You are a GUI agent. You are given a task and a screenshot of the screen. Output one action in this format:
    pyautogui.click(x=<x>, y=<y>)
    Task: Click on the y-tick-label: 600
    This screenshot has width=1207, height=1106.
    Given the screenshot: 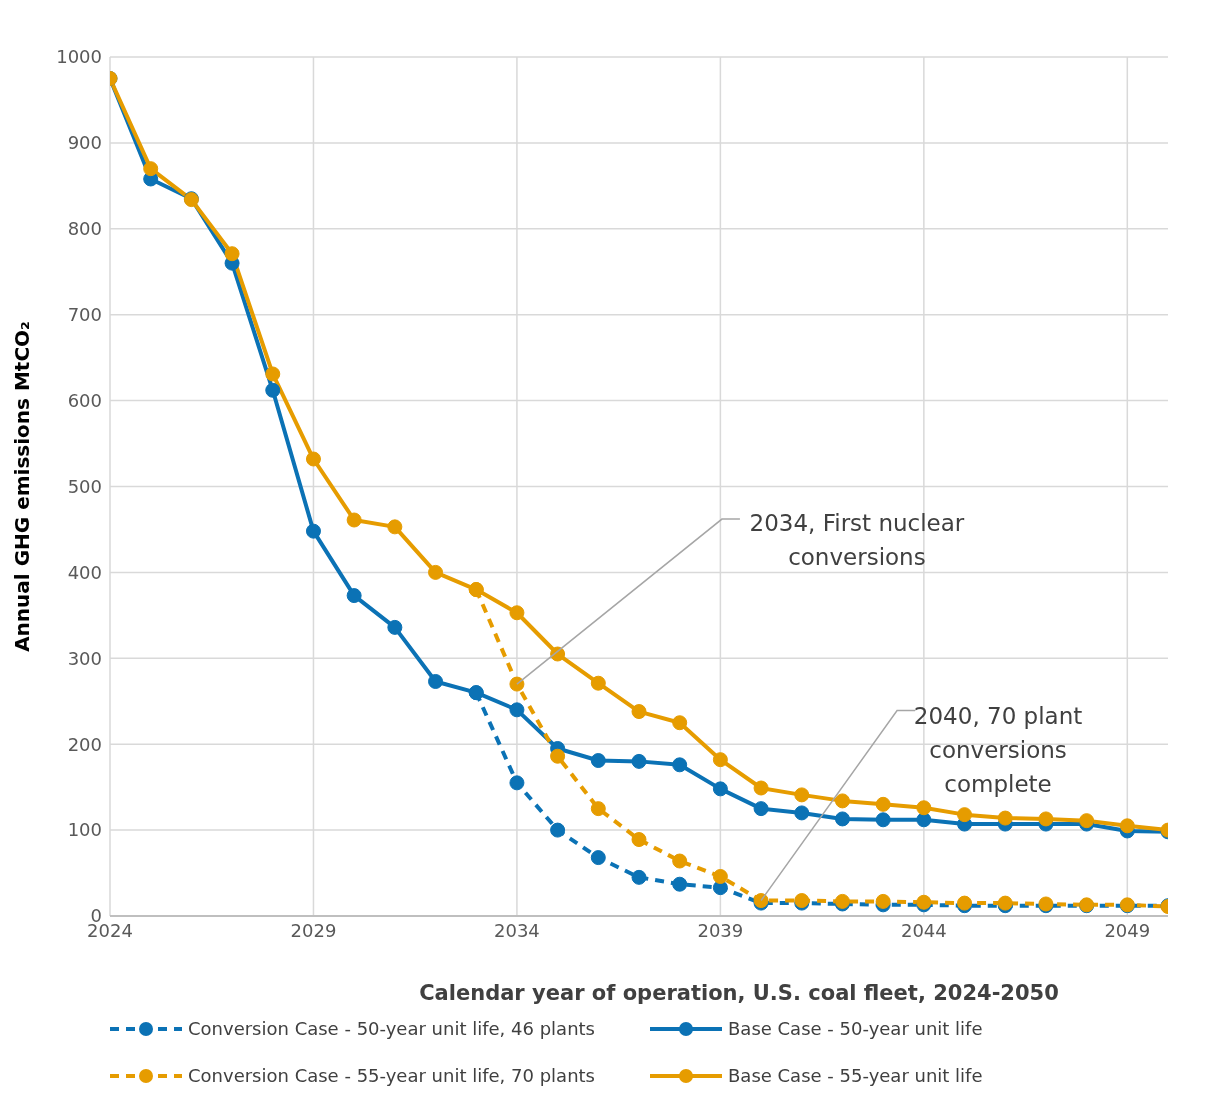 What is the action you would take?
    pyautogui.click(x=84, y=400)
    